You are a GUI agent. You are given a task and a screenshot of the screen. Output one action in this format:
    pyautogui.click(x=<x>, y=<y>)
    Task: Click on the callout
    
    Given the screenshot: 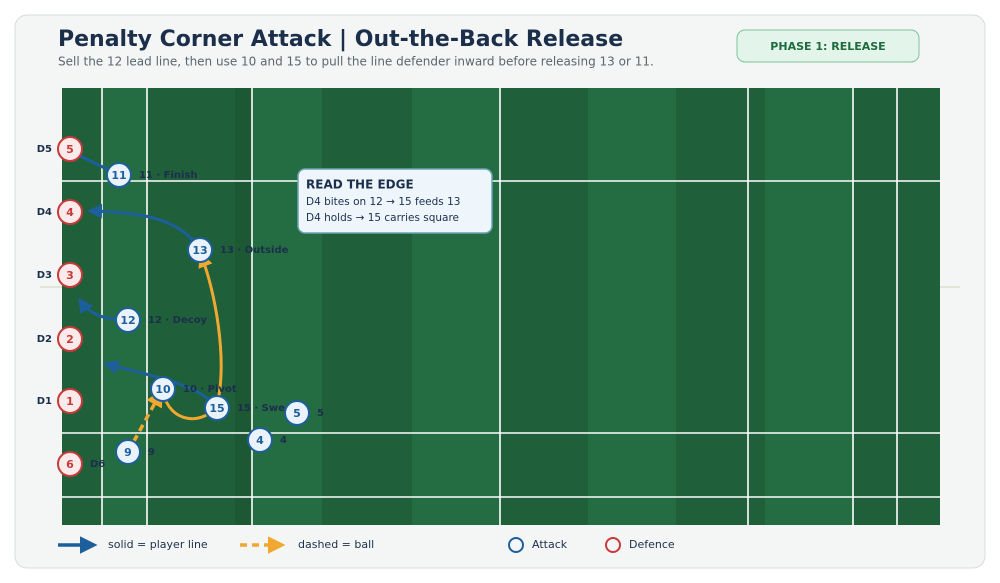 What is the action you would take?
    pyautogui.click(x=395, y=201)
    